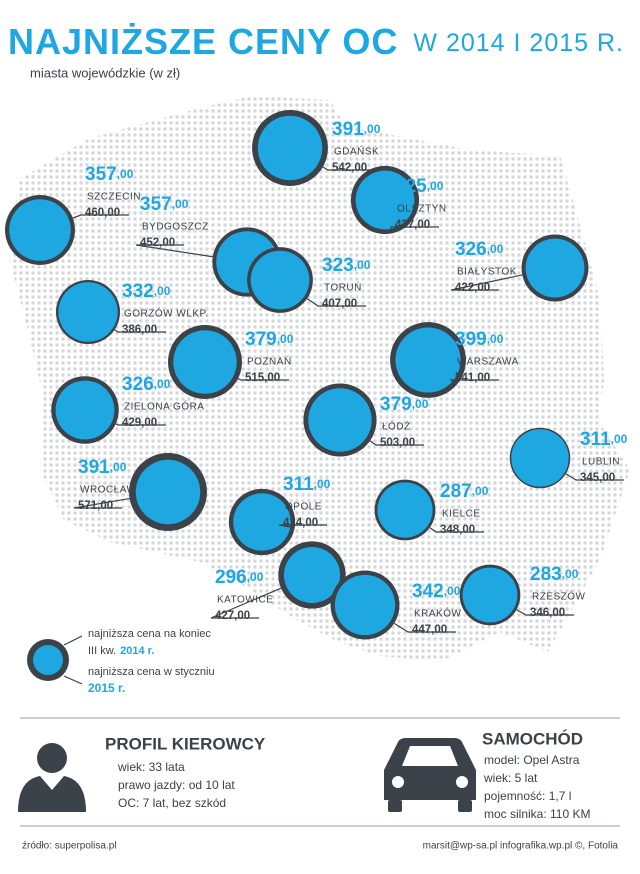 This screenshot has width=640, height=874. I want to click on price-2014-label: 422,00, so click(472, 288).